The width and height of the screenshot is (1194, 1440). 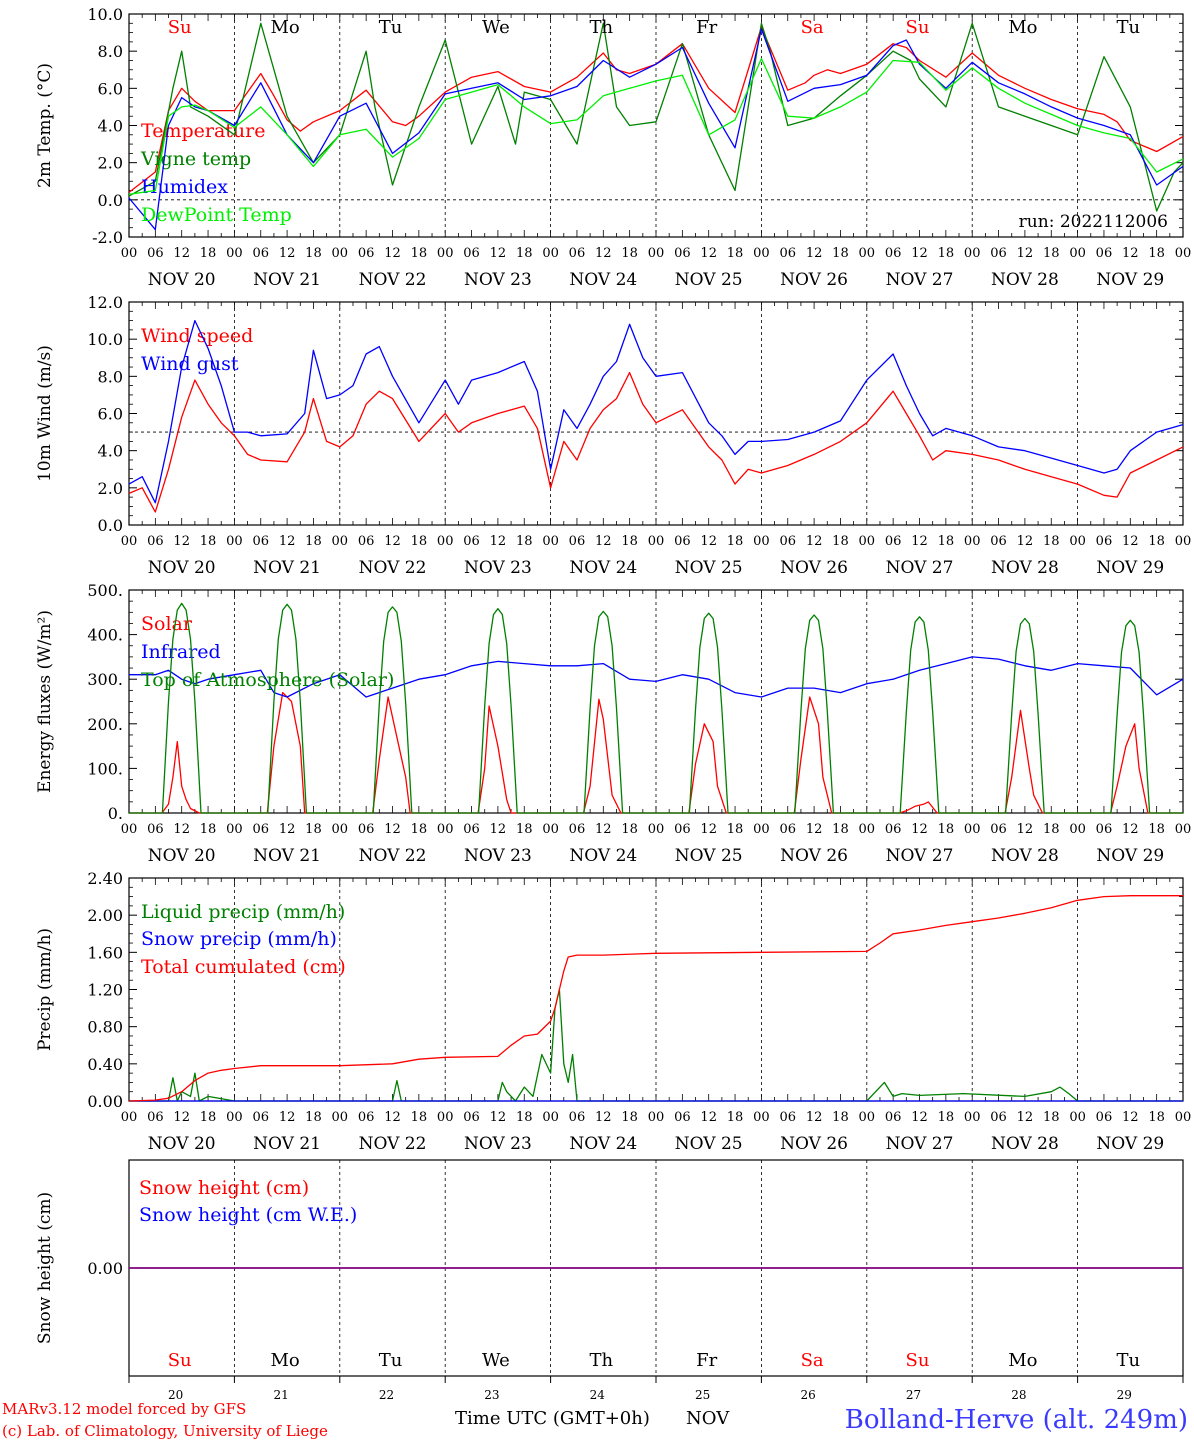 I want to click on legend-entry: Wind speed, so click(x=197, y=336).